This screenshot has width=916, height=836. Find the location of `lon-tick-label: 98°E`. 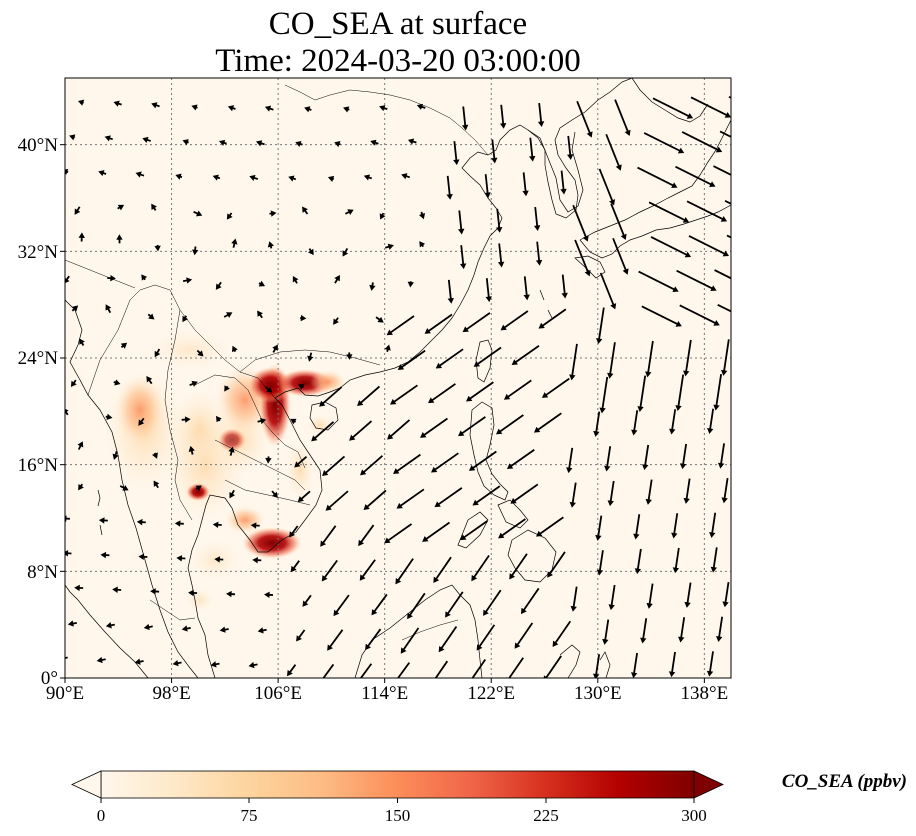

lon-tick-label: 98°E is located at coordinates (171, 693).